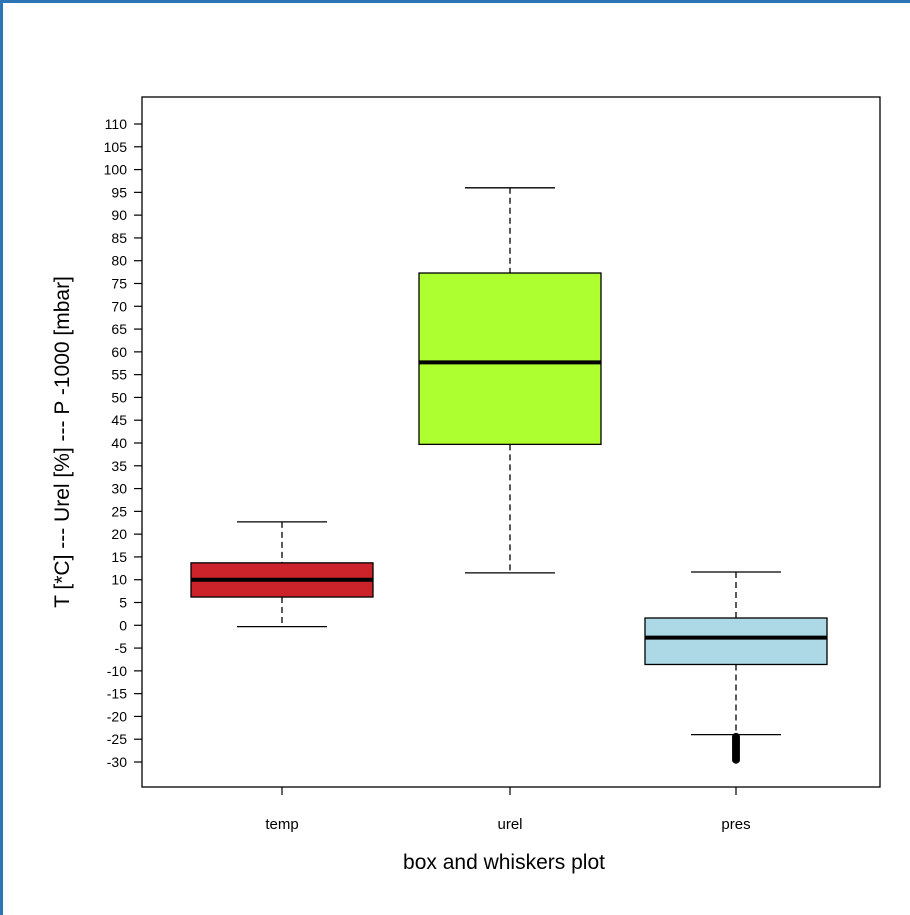 This screenshot has height=915, width=910. Describe the element at coordinates (117, 739) in the screenshot. I see `y-tick-label: -25` at that location.